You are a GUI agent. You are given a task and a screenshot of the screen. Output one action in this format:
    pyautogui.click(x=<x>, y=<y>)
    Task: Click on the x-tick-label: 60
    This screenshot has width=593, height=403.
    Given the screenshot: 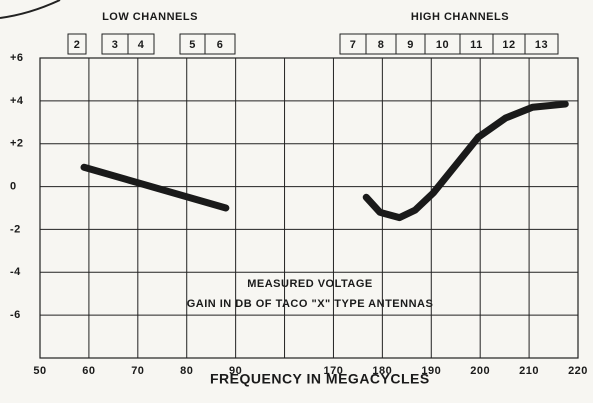 What is the action you would take?
    pyautogui.click(x=88, y=371)
    